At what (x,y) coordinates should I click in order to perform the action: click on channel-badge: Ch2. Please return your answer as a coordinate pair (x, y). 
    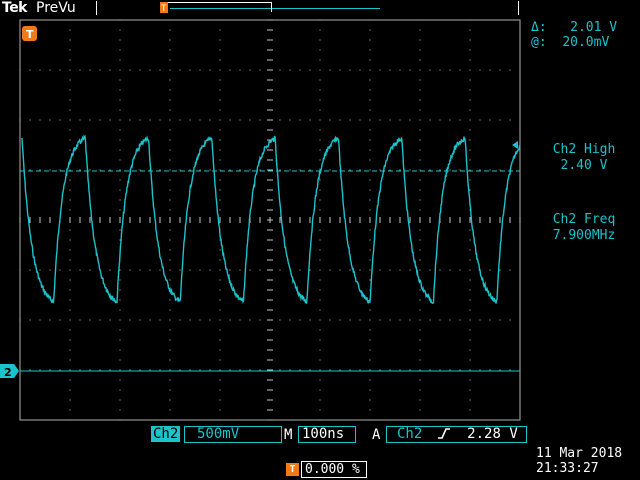
    Looking at the image, I should click on (166, 434).